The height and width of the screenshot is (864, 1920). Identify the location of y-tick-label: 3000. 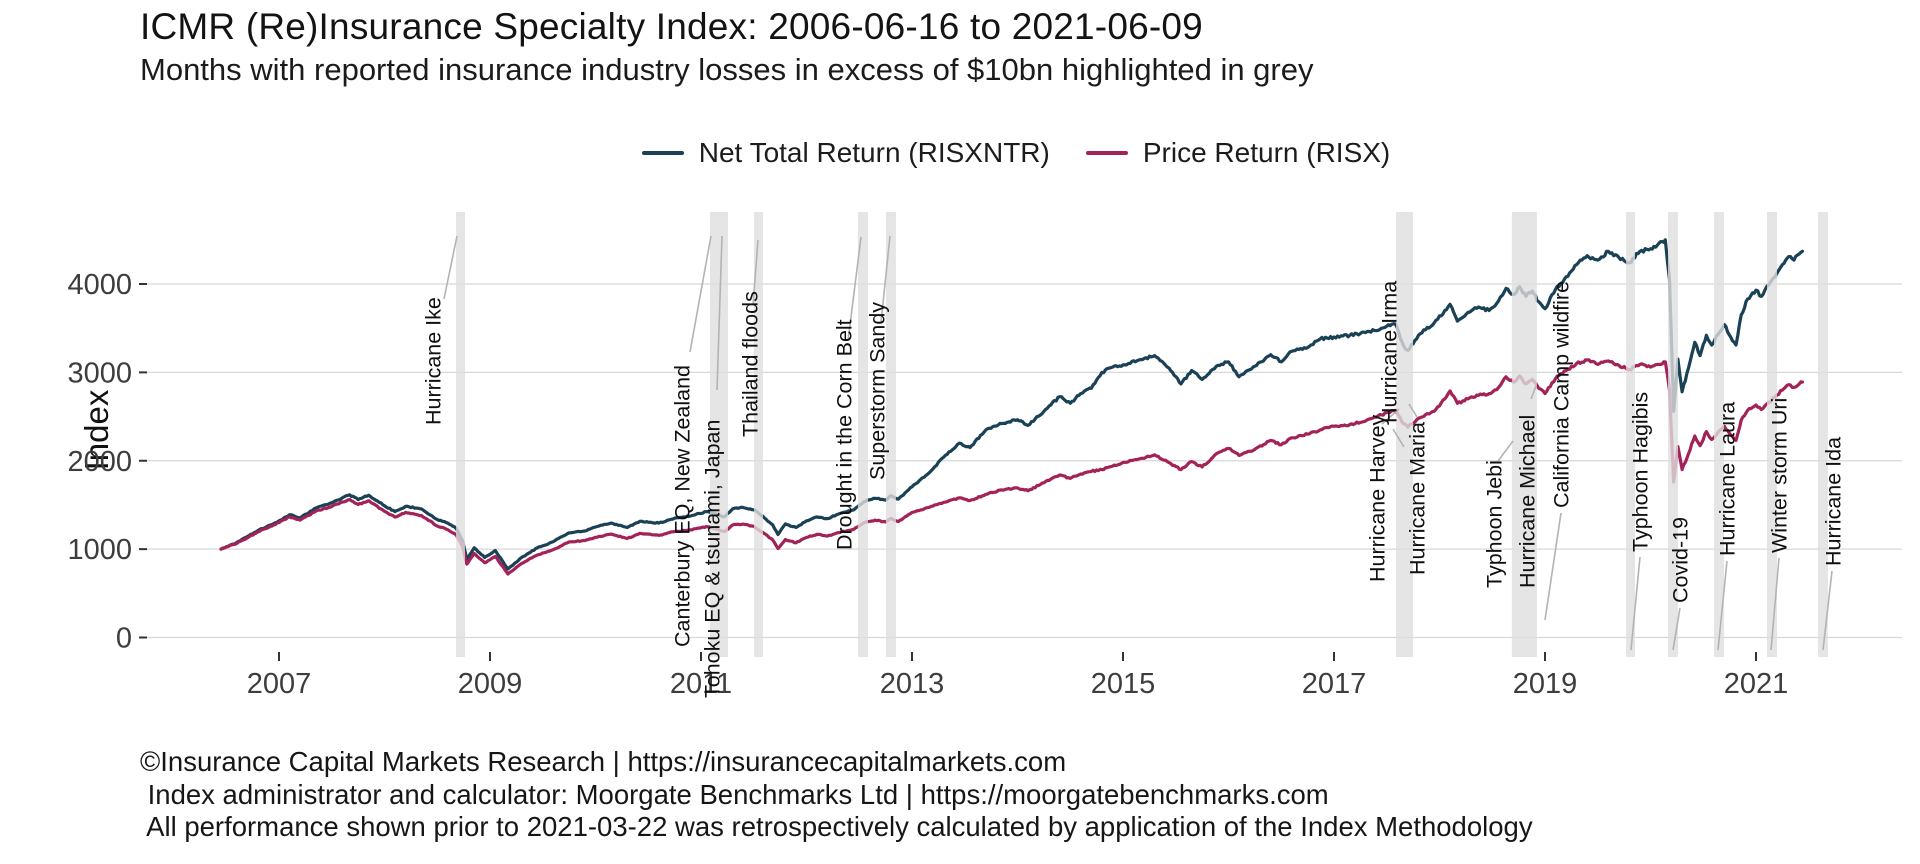
(99, 373).